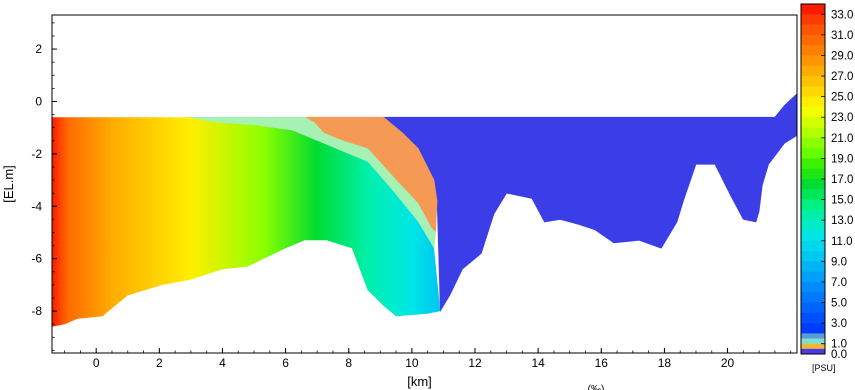 The width and height of the screenshot is (855, 390). I want to click on colorbar-unit-label: [PSU], so click(824, 368).